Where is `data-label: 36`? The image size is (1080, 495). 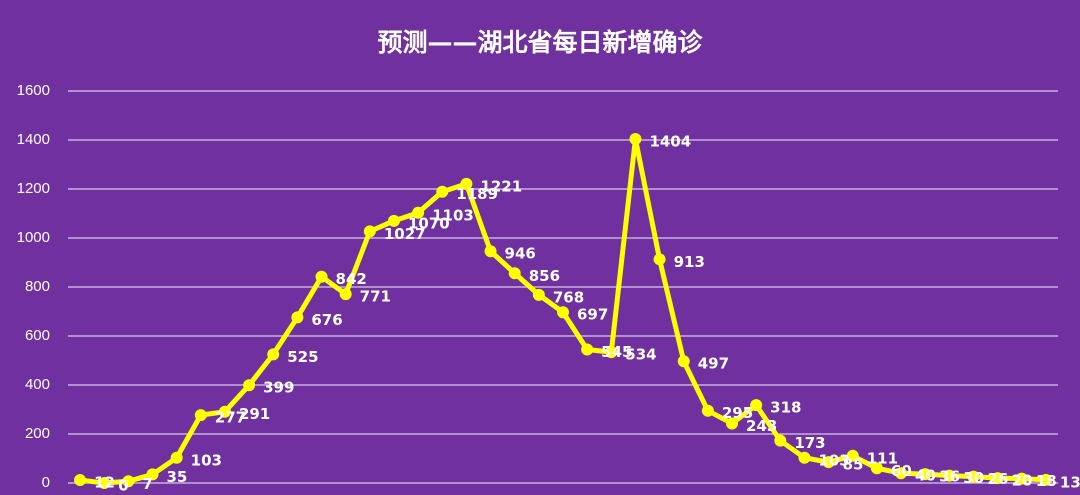
data-label: 36 is located at coordinates (949, 477).